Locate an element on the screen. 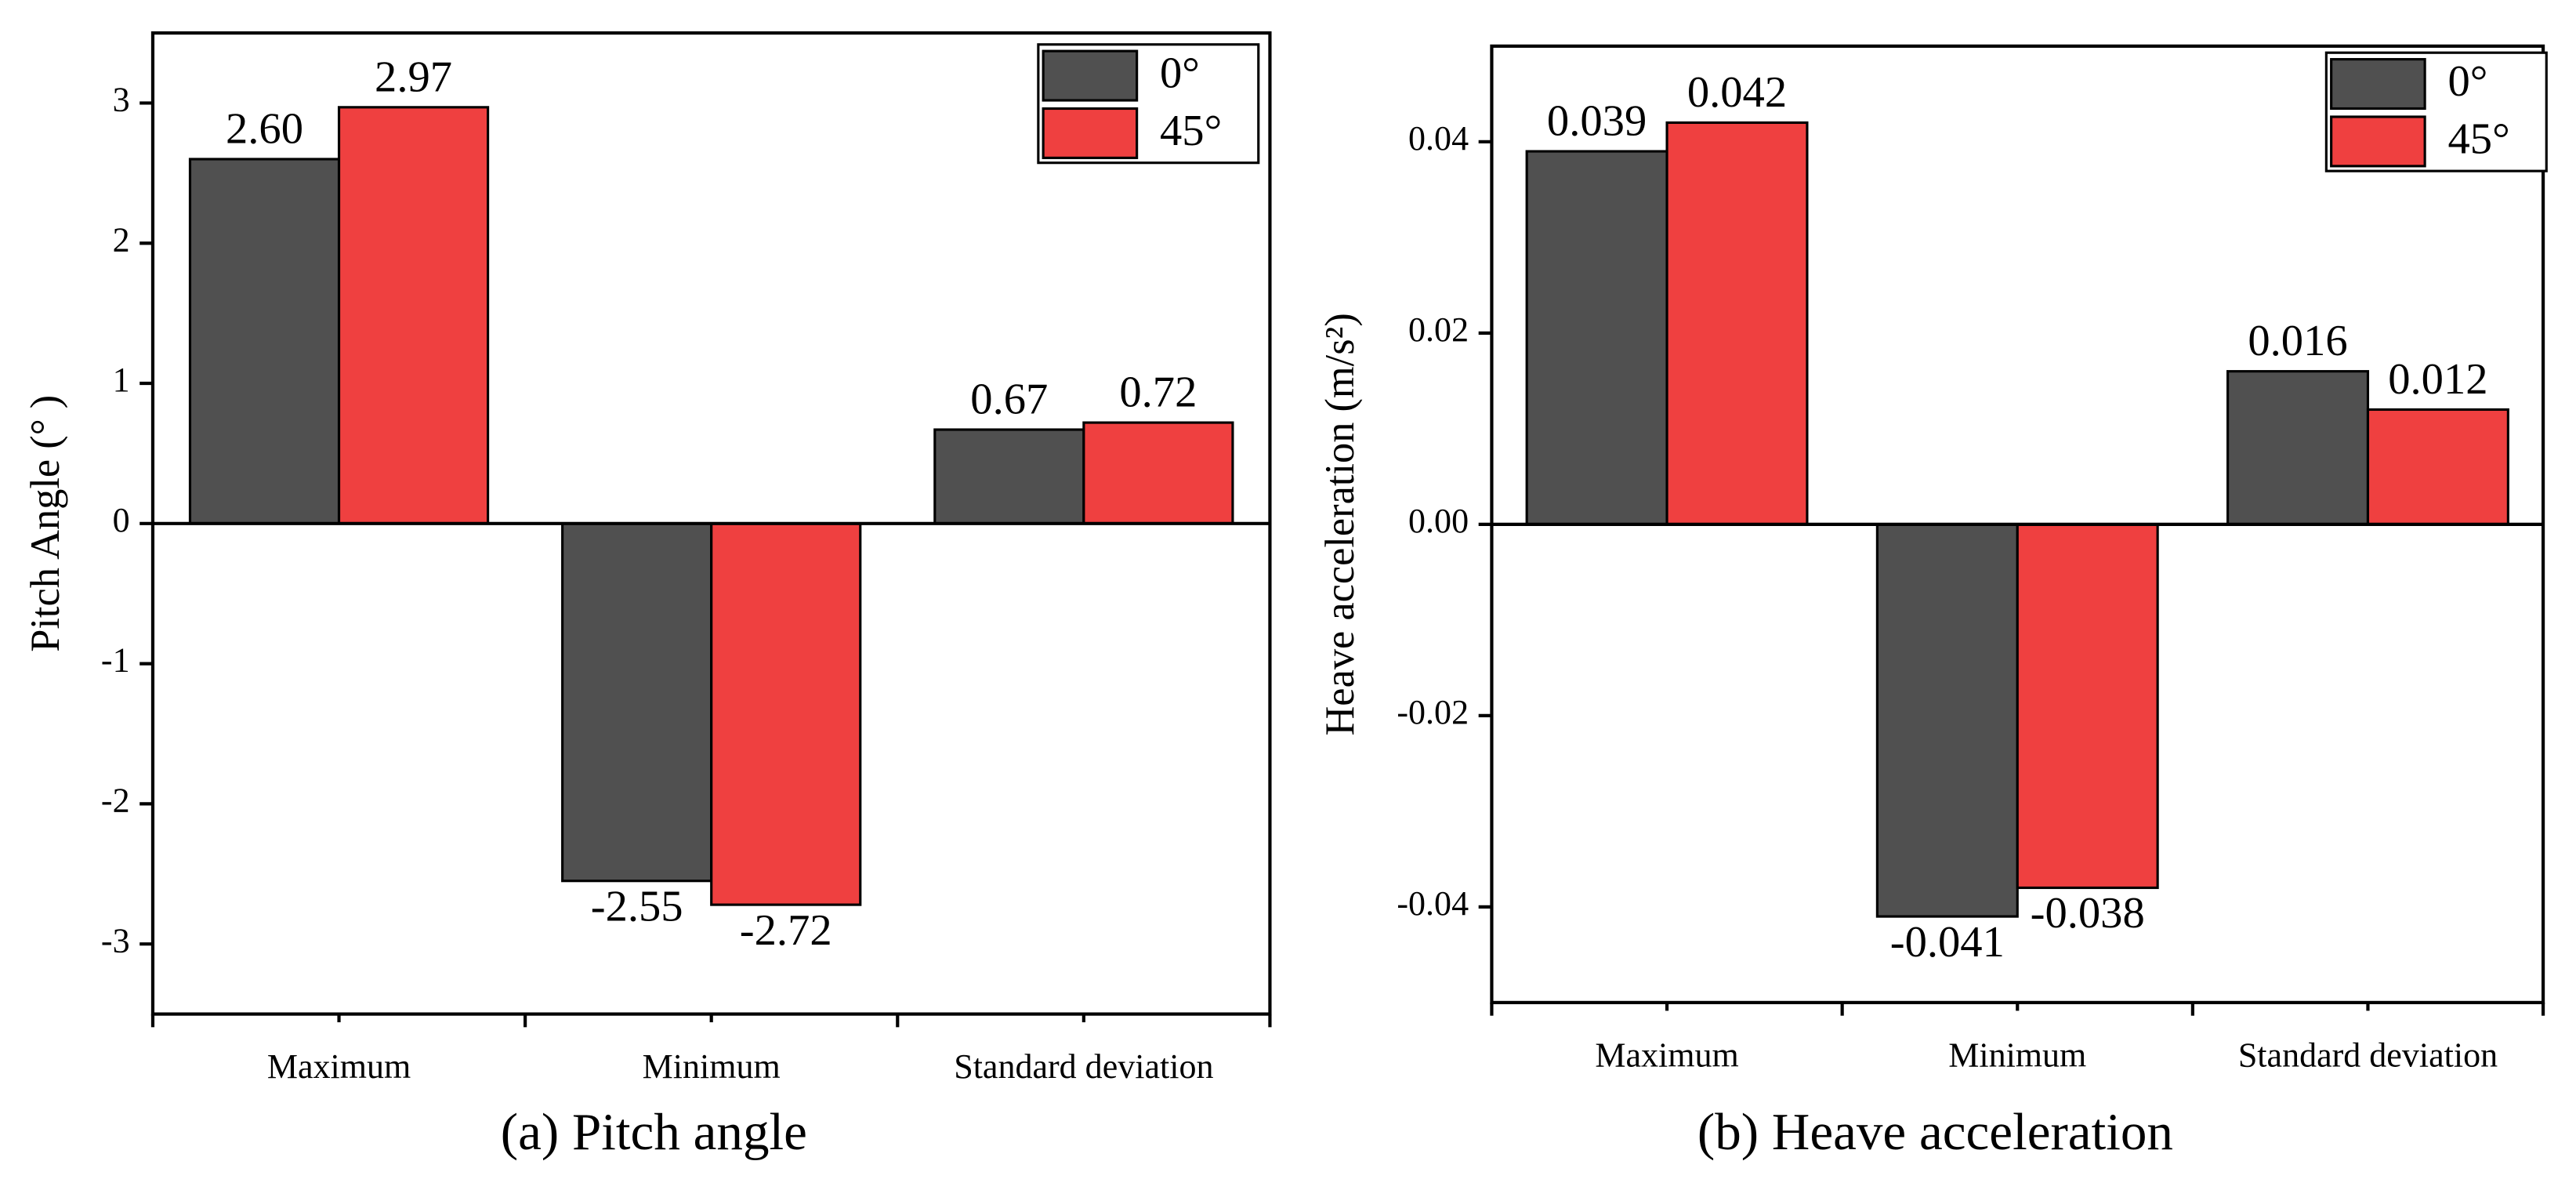 Image resolution: width=2576 pixels, height=1190 pixels. value-label: 0.67 is located at coordinates (1009, 399).